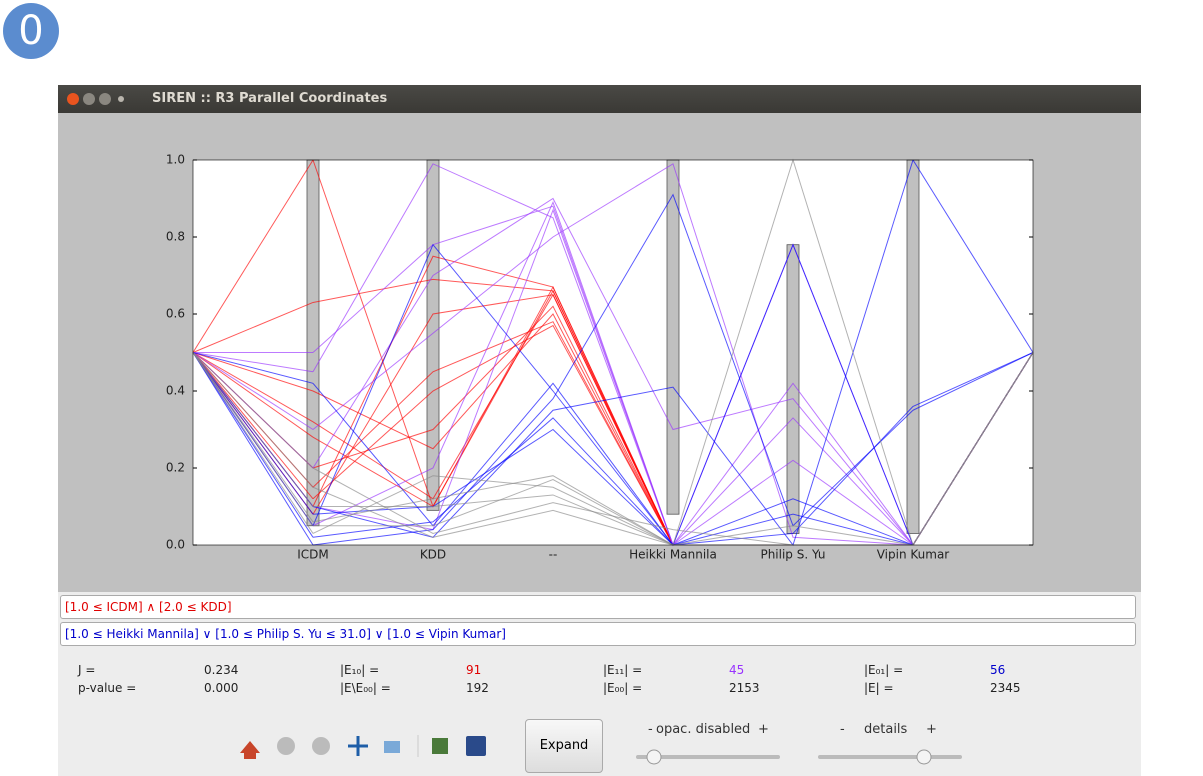  Describe the element at coordinates (221, 688) in the screenshot. I see `stat-value: 0.000` at that location.